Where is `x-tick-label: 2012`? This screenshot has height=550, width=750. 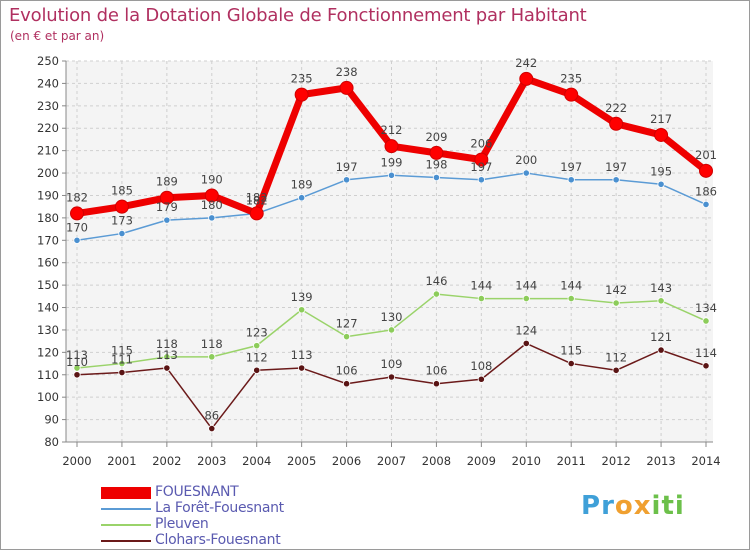 x-tick-label: 2012 is located at coordinates (616, 461).